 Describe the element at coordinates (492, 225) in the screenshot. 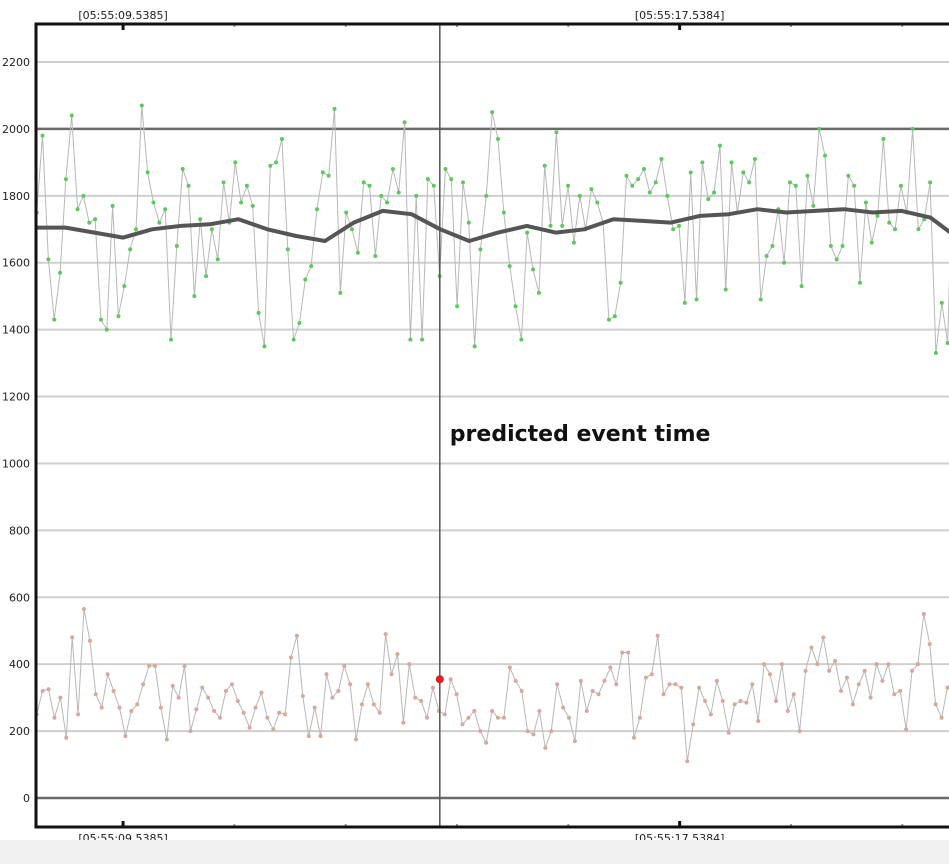

I see `smoothed-line` at that location.